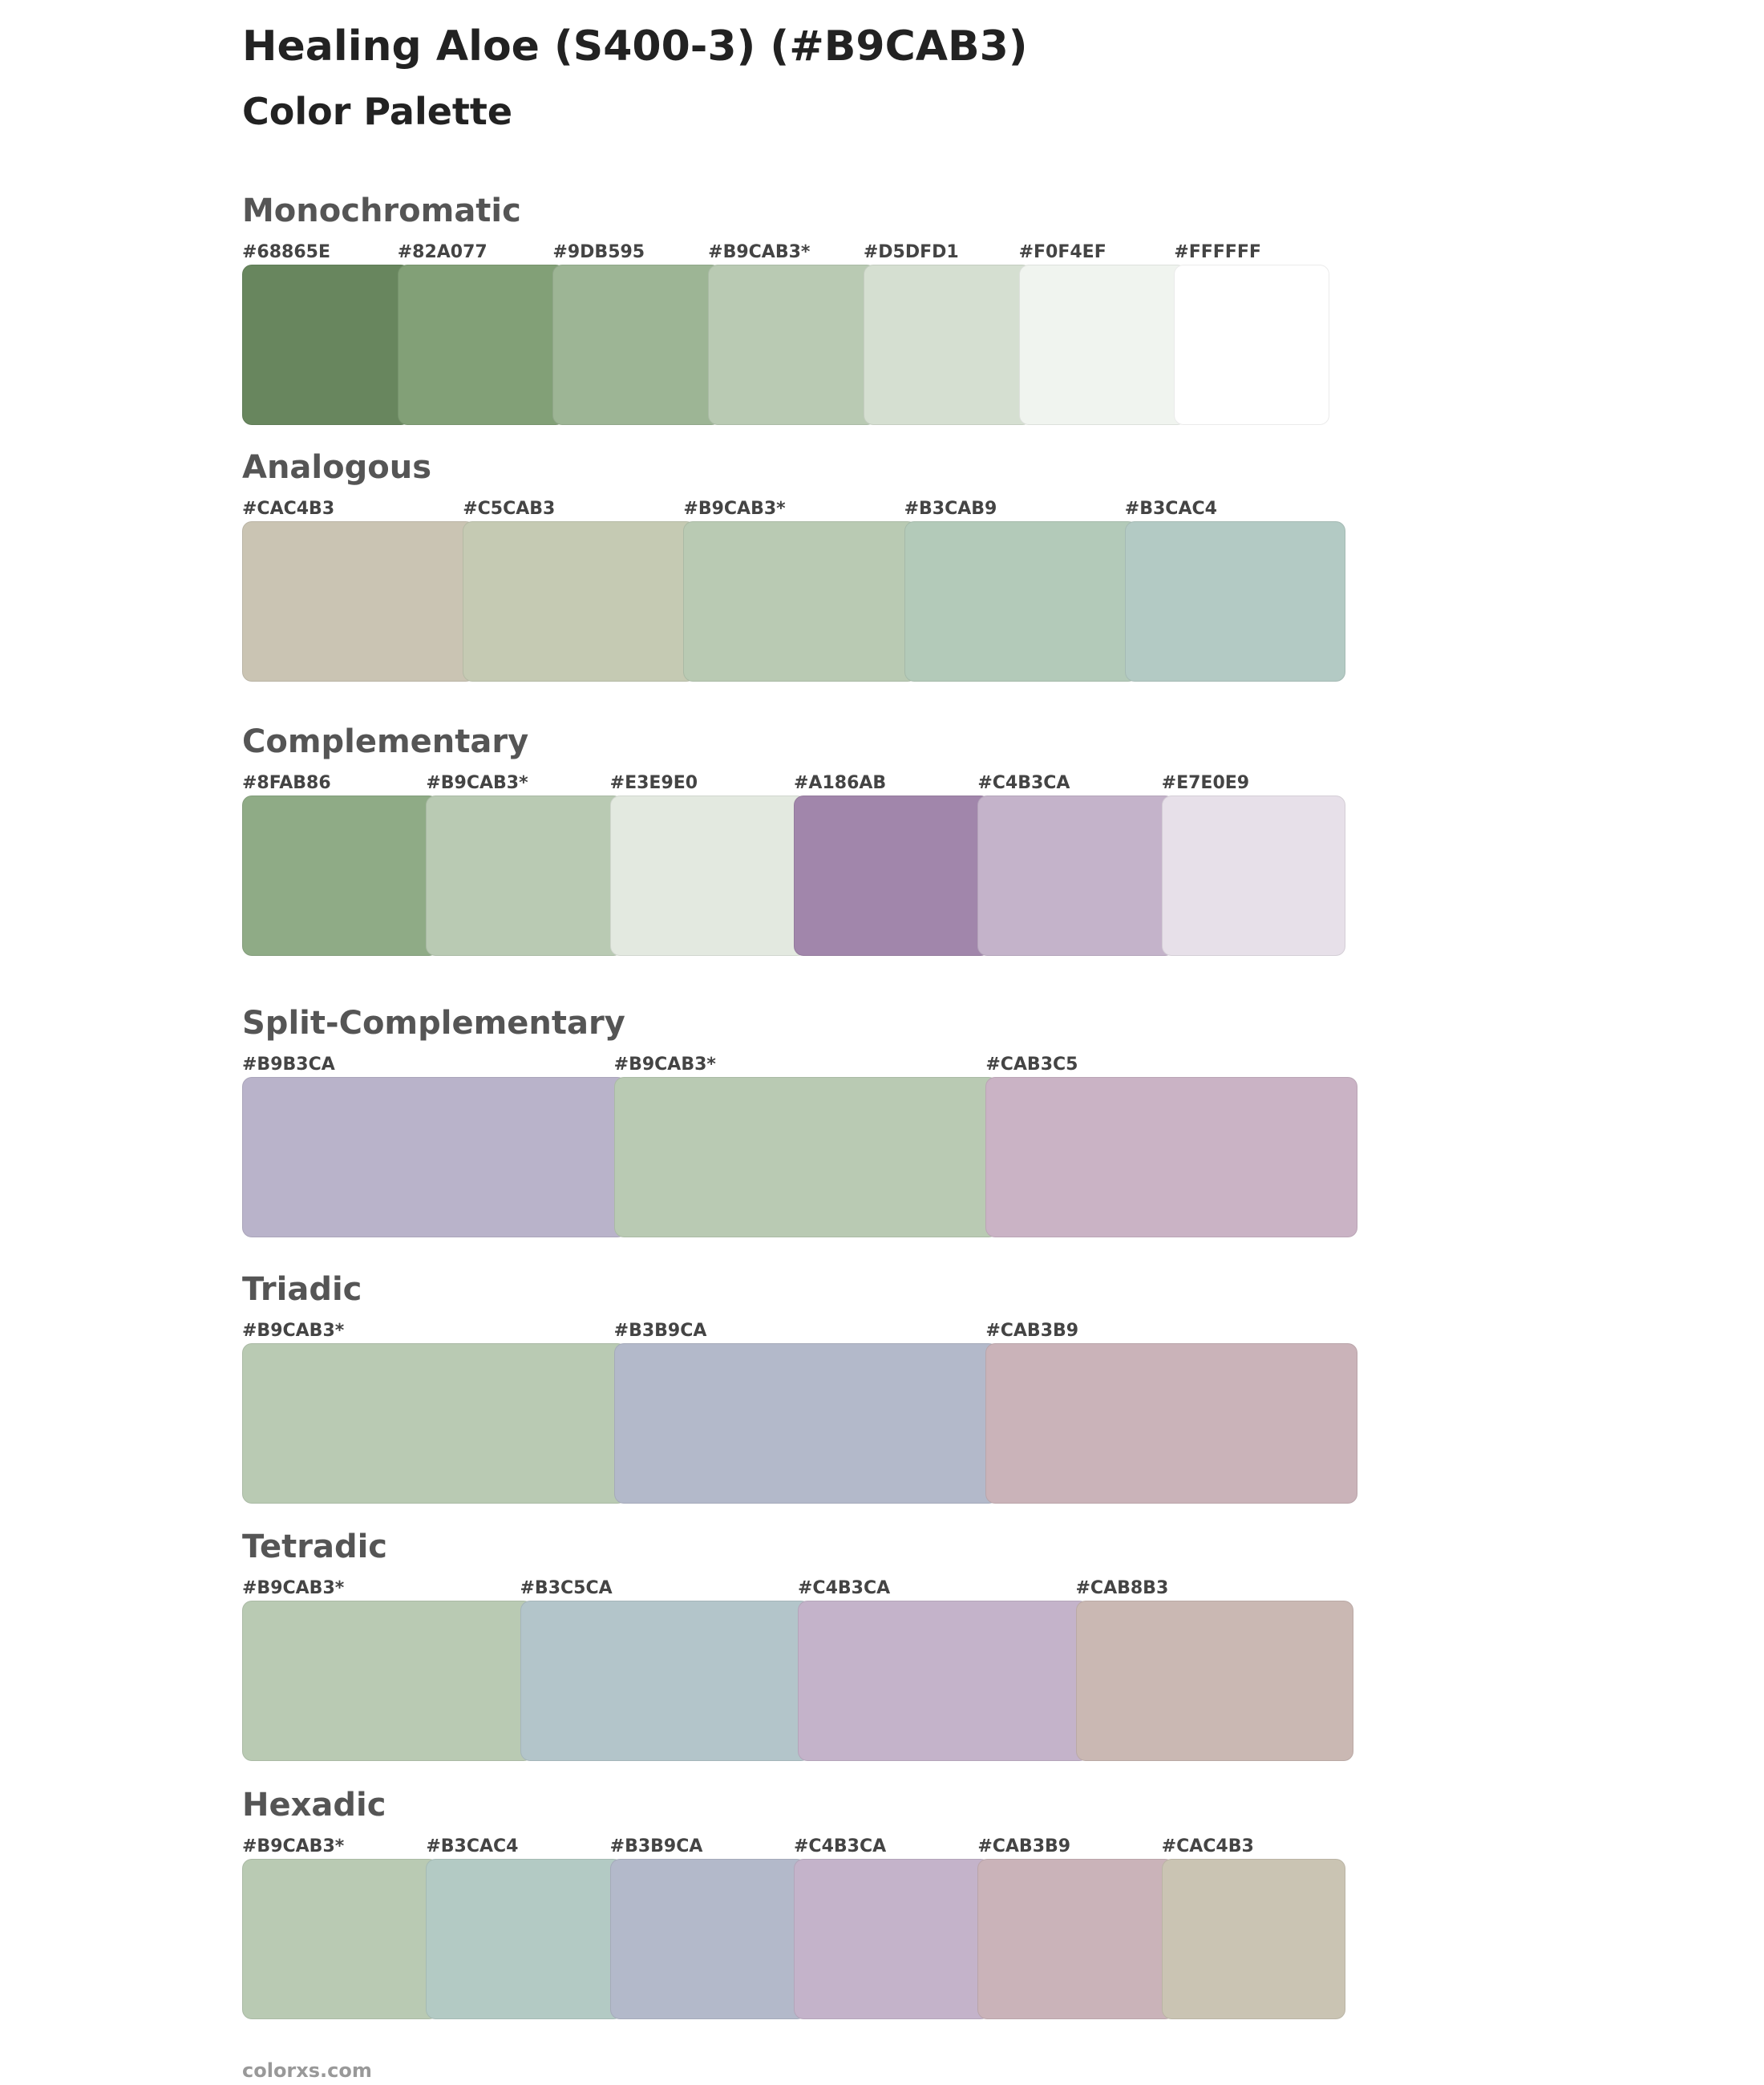 The height and width of the screenshot is (2085, 1764). Describe the element at coordinates (509, 509) in the screenshot. I see `color-code: #C5CAB3` at that location.